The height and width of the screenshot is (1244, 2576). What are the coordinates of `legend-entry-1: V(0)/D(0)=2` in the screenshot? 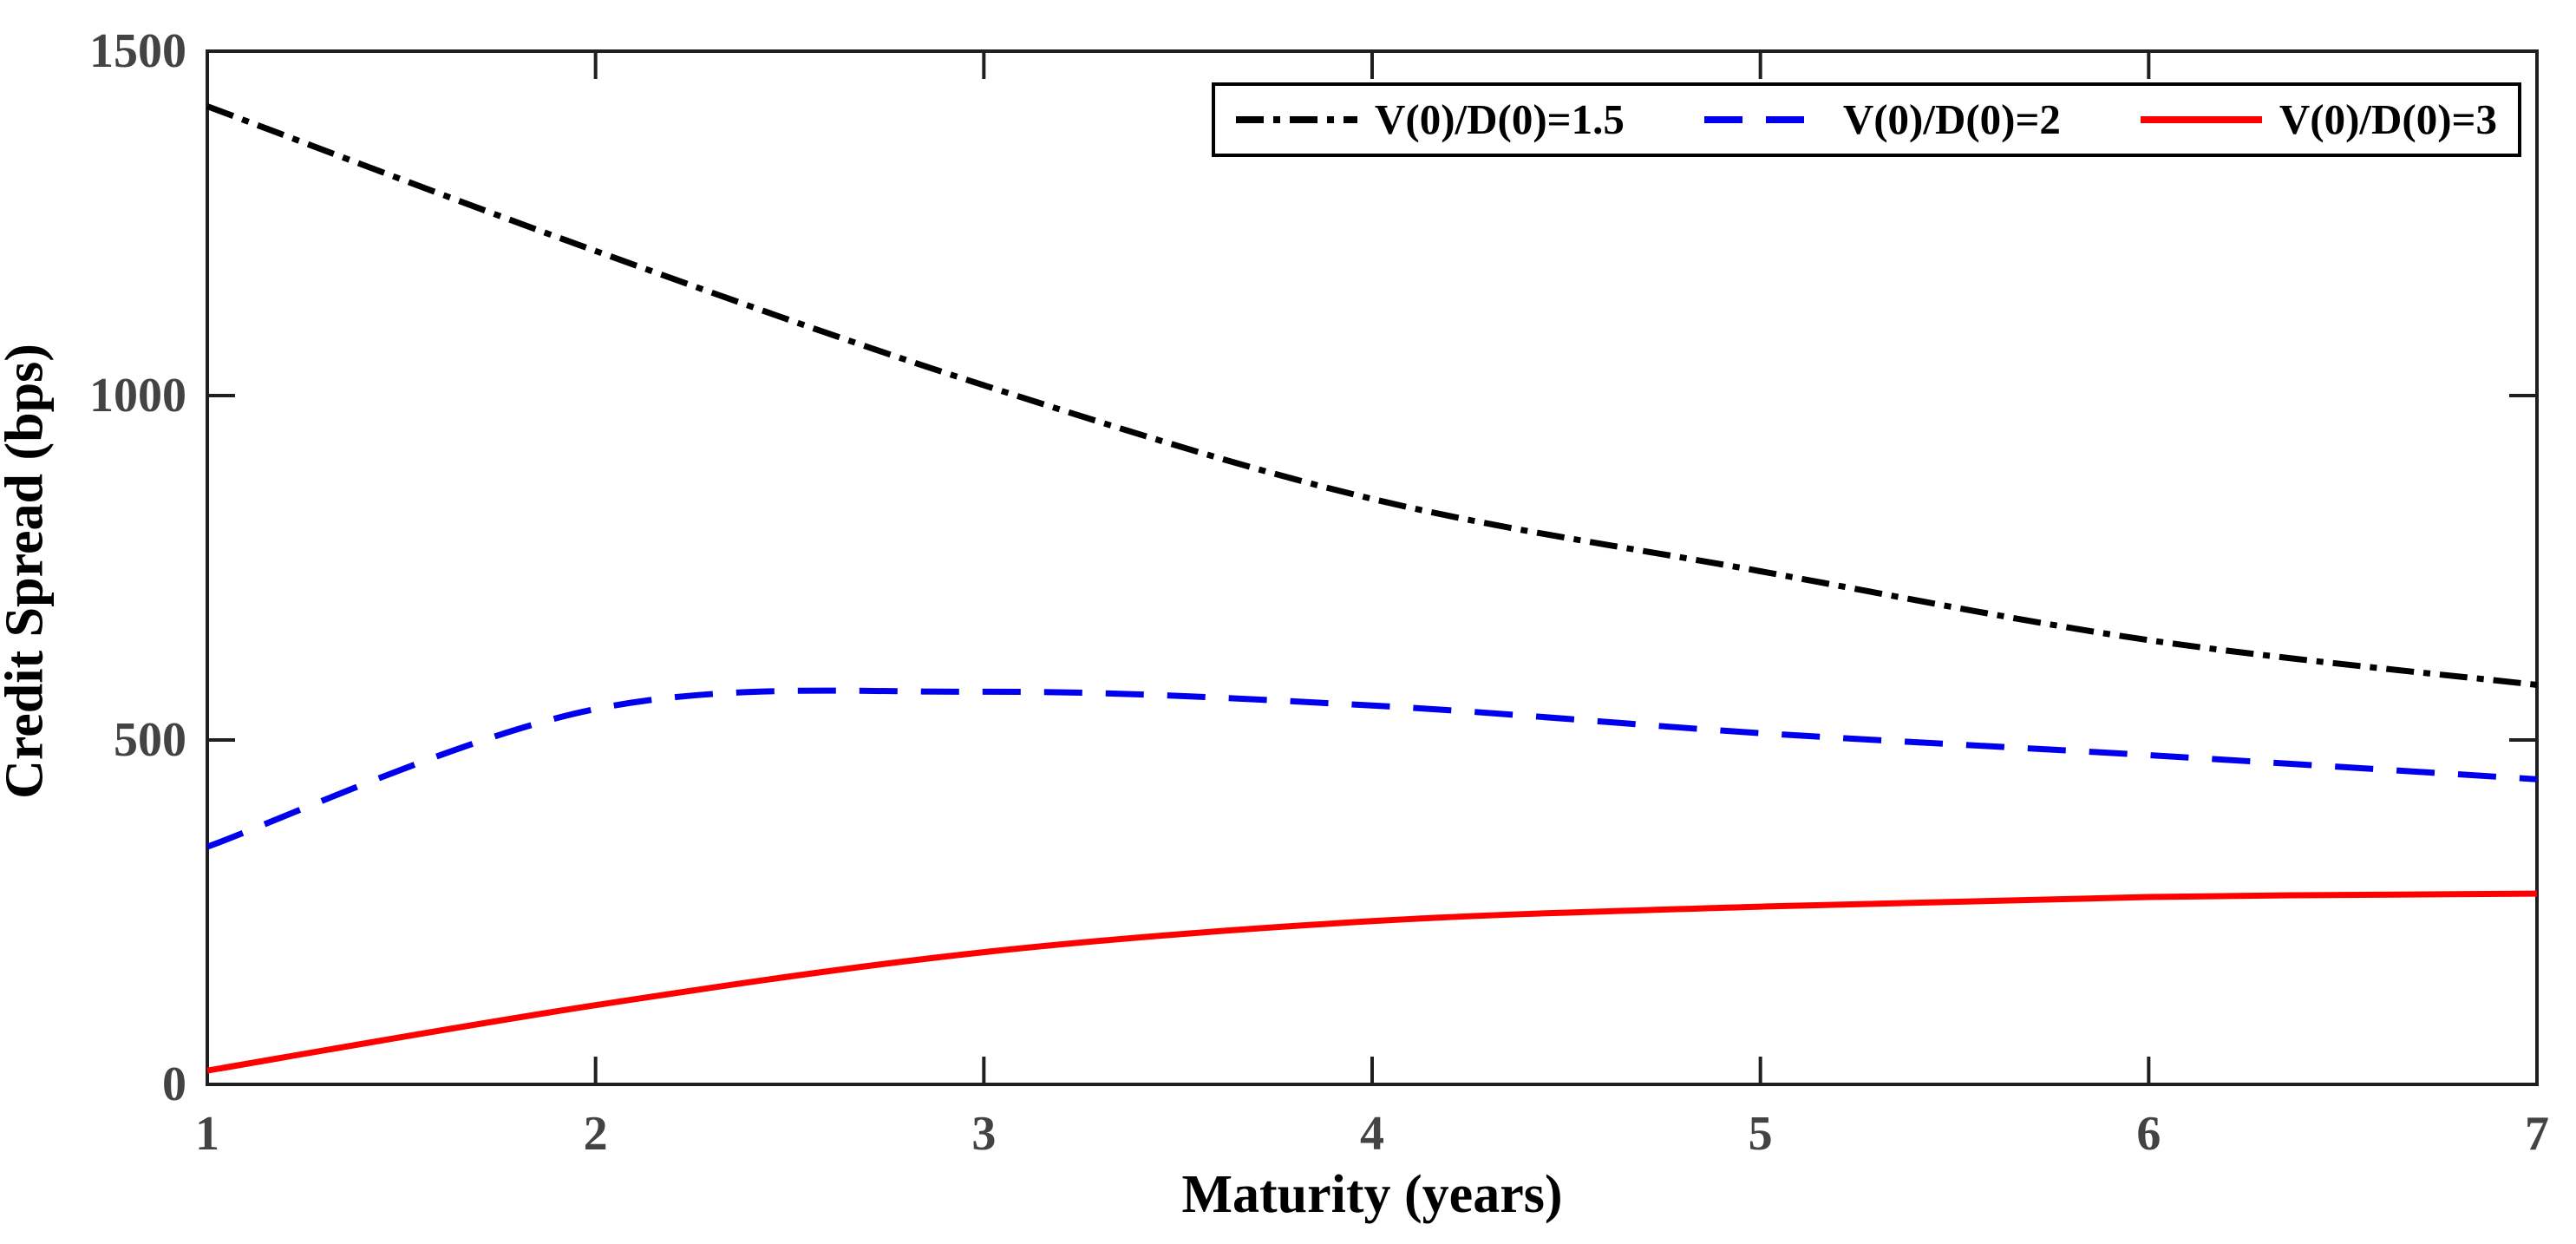 It's located at (1882, 120).